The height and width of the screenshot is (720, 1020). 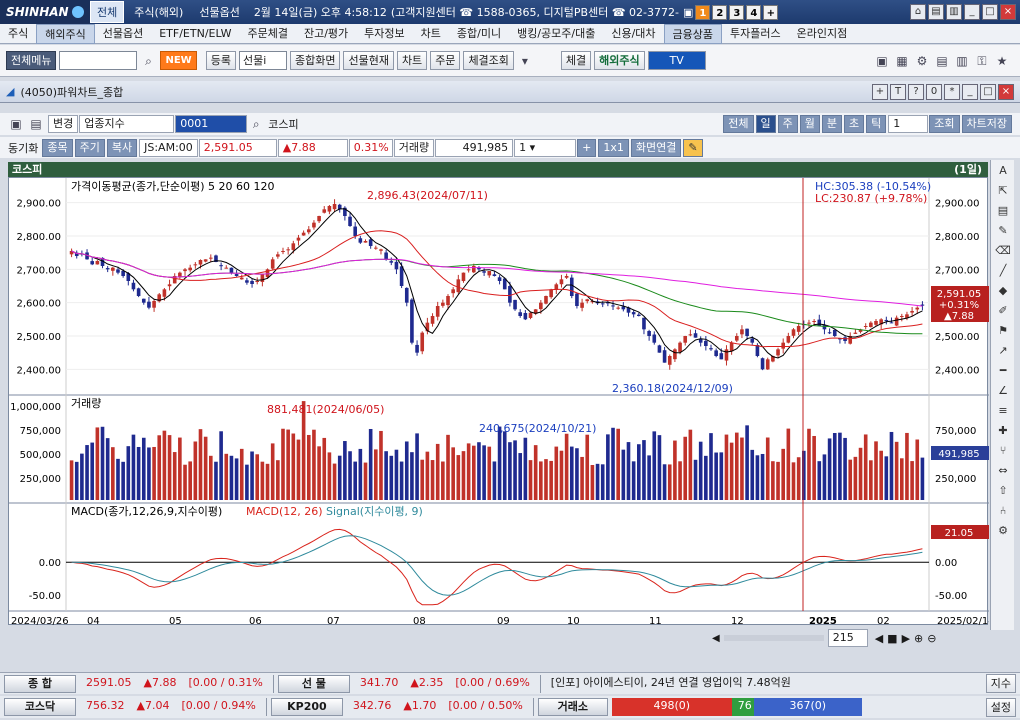 I want to click on menu-item-4: 주문체결, so click(x=267, y=33).